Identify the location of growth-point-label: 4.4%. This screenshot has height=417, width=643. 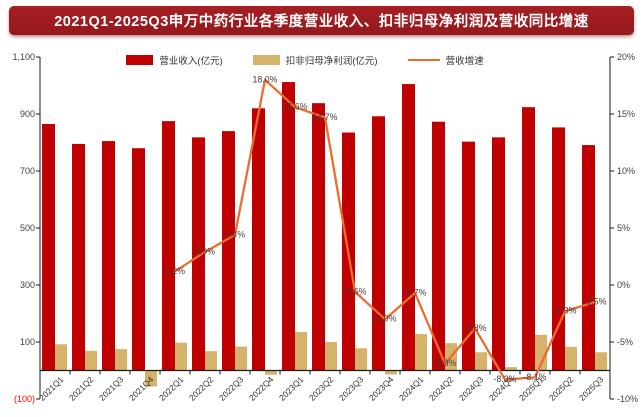
(235, 234).